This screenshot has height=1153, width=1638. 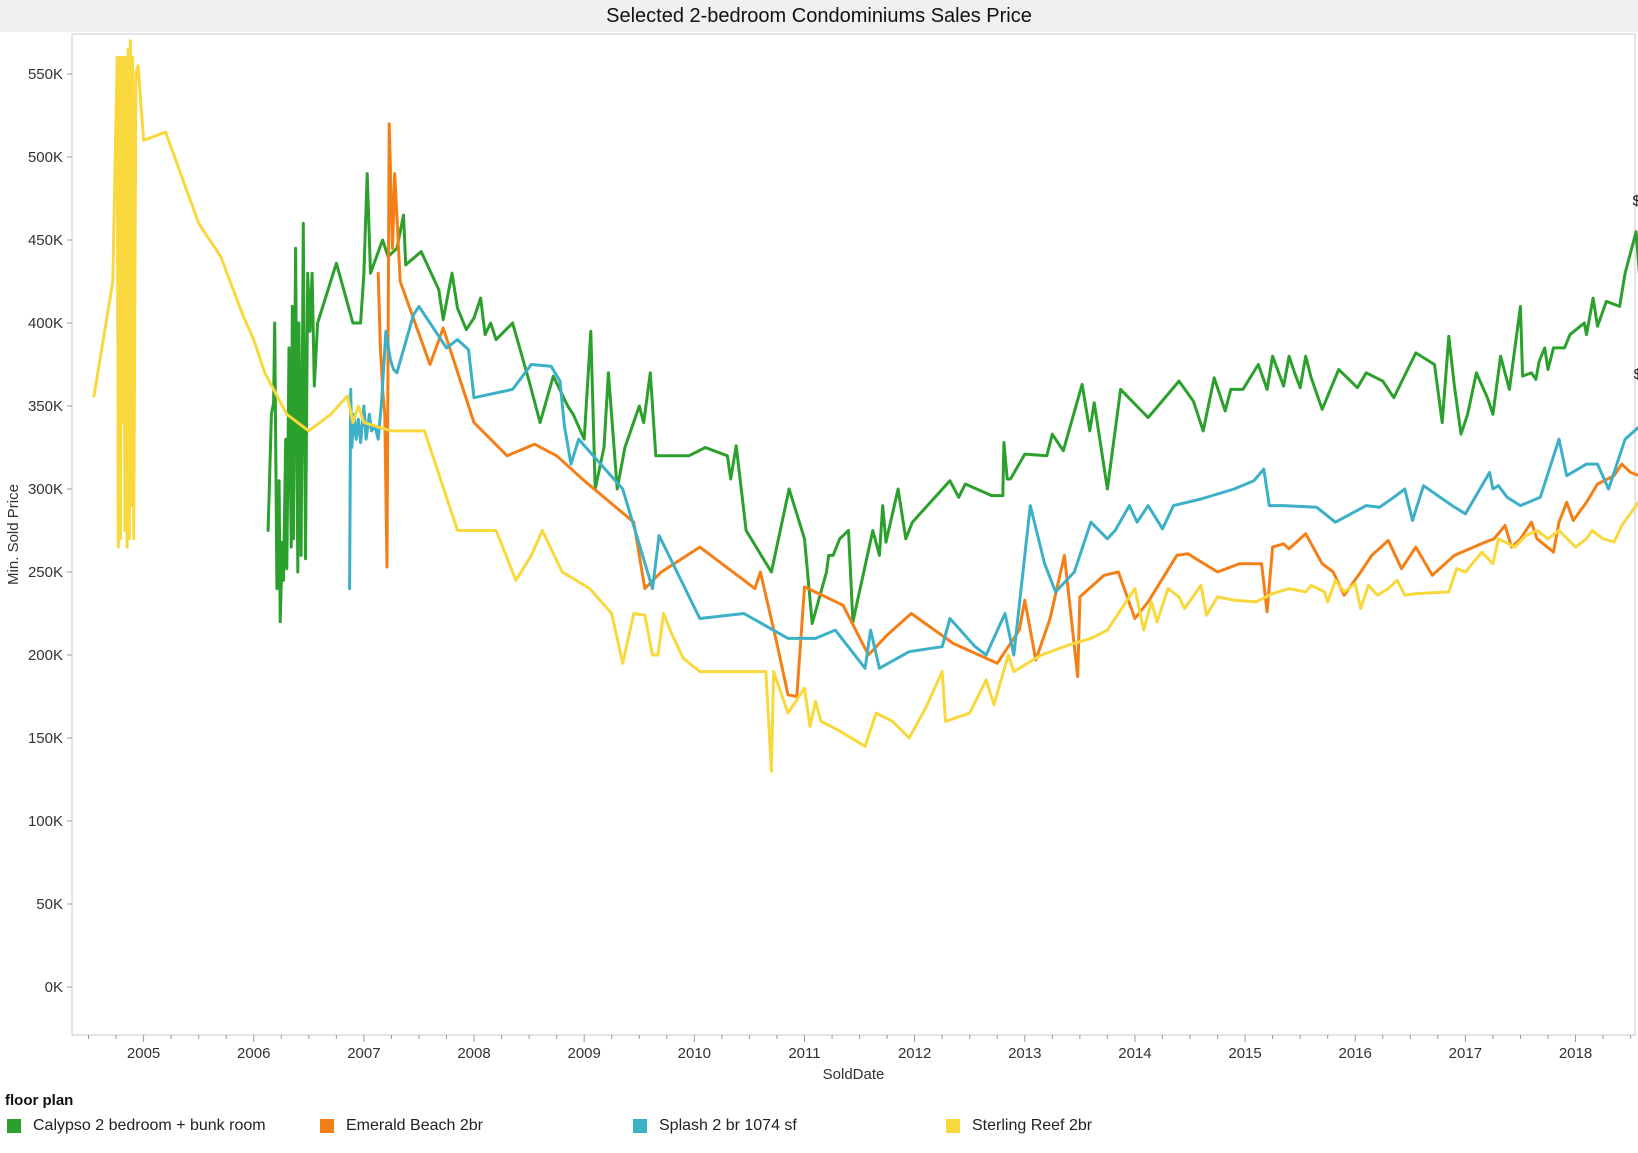 I want to click on y-tick-label: 350K, so click(x=45, y=406).